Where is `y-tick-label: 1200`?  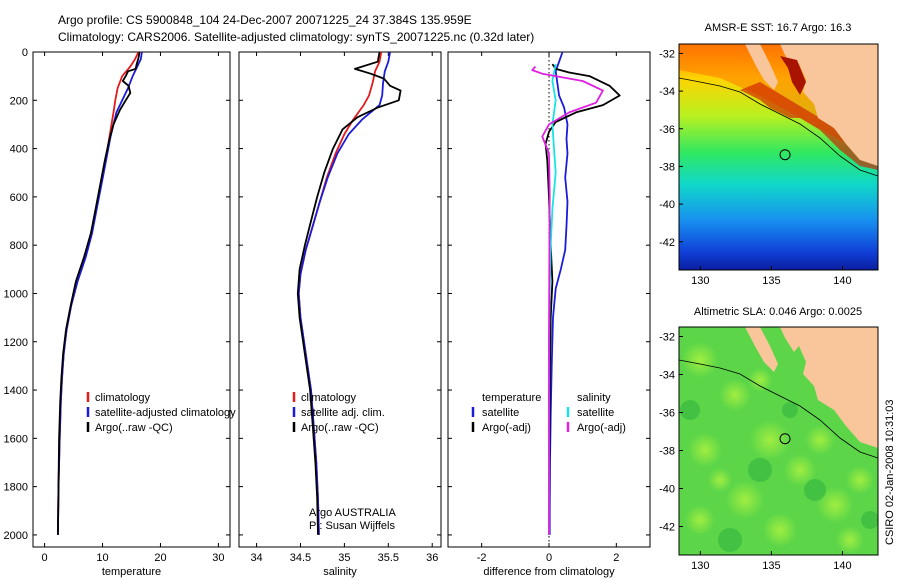 y-tick-label: 1200 is located at coordinates (16, 343).